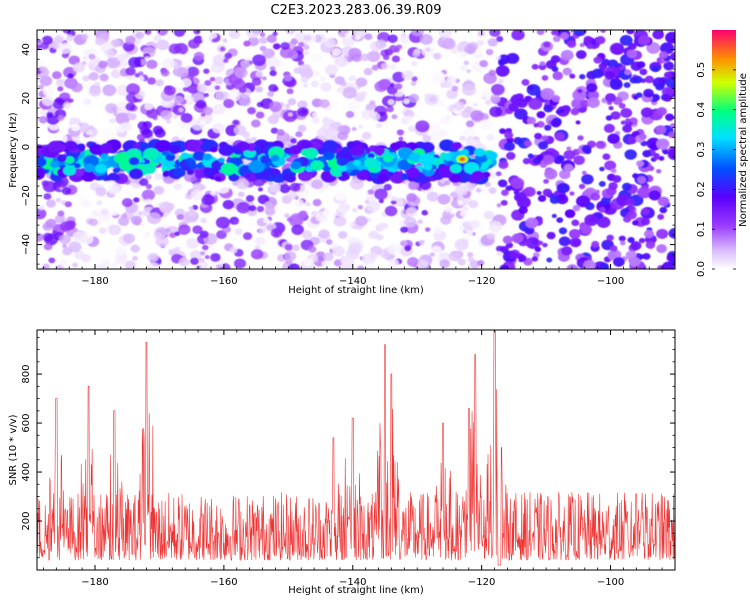 This screenshot has height=600, width=750. Describe the element at coordinates (26, 49) in the screenshot. I see `spectrogram-y-tick-label: 40` at that location.